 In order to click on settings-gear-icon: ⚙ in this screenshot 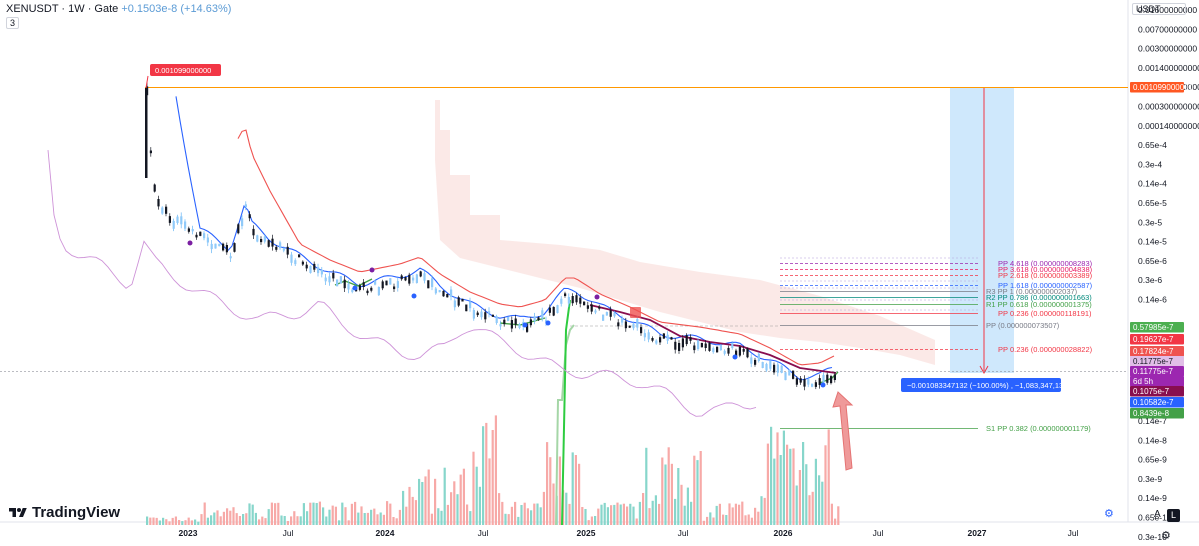, I will do `click(1166, 536)`.